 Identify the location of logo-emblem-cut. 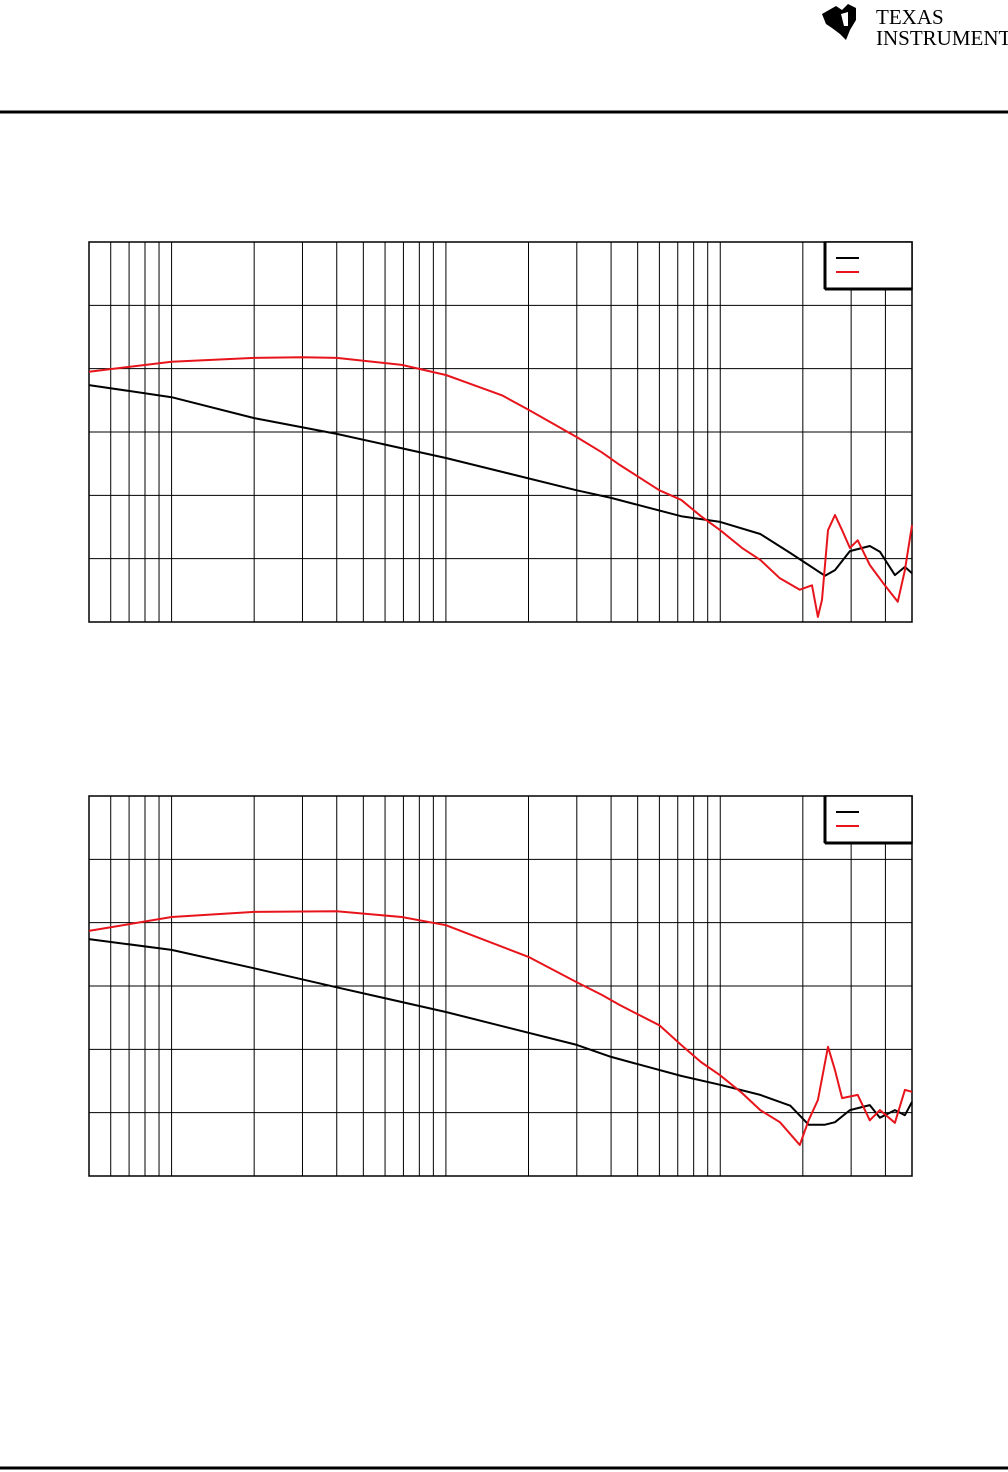
(844, 19).